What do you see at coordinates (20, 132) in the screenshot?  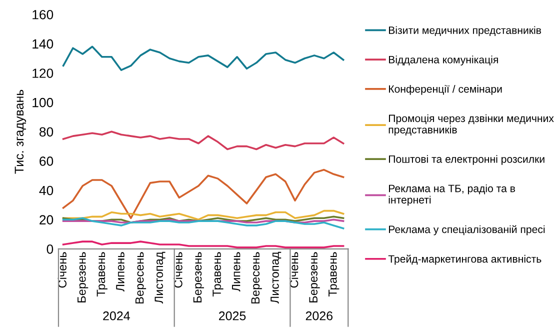 I see `y-axis-title: Тис. згадувань` at bounding box center [20, 132].